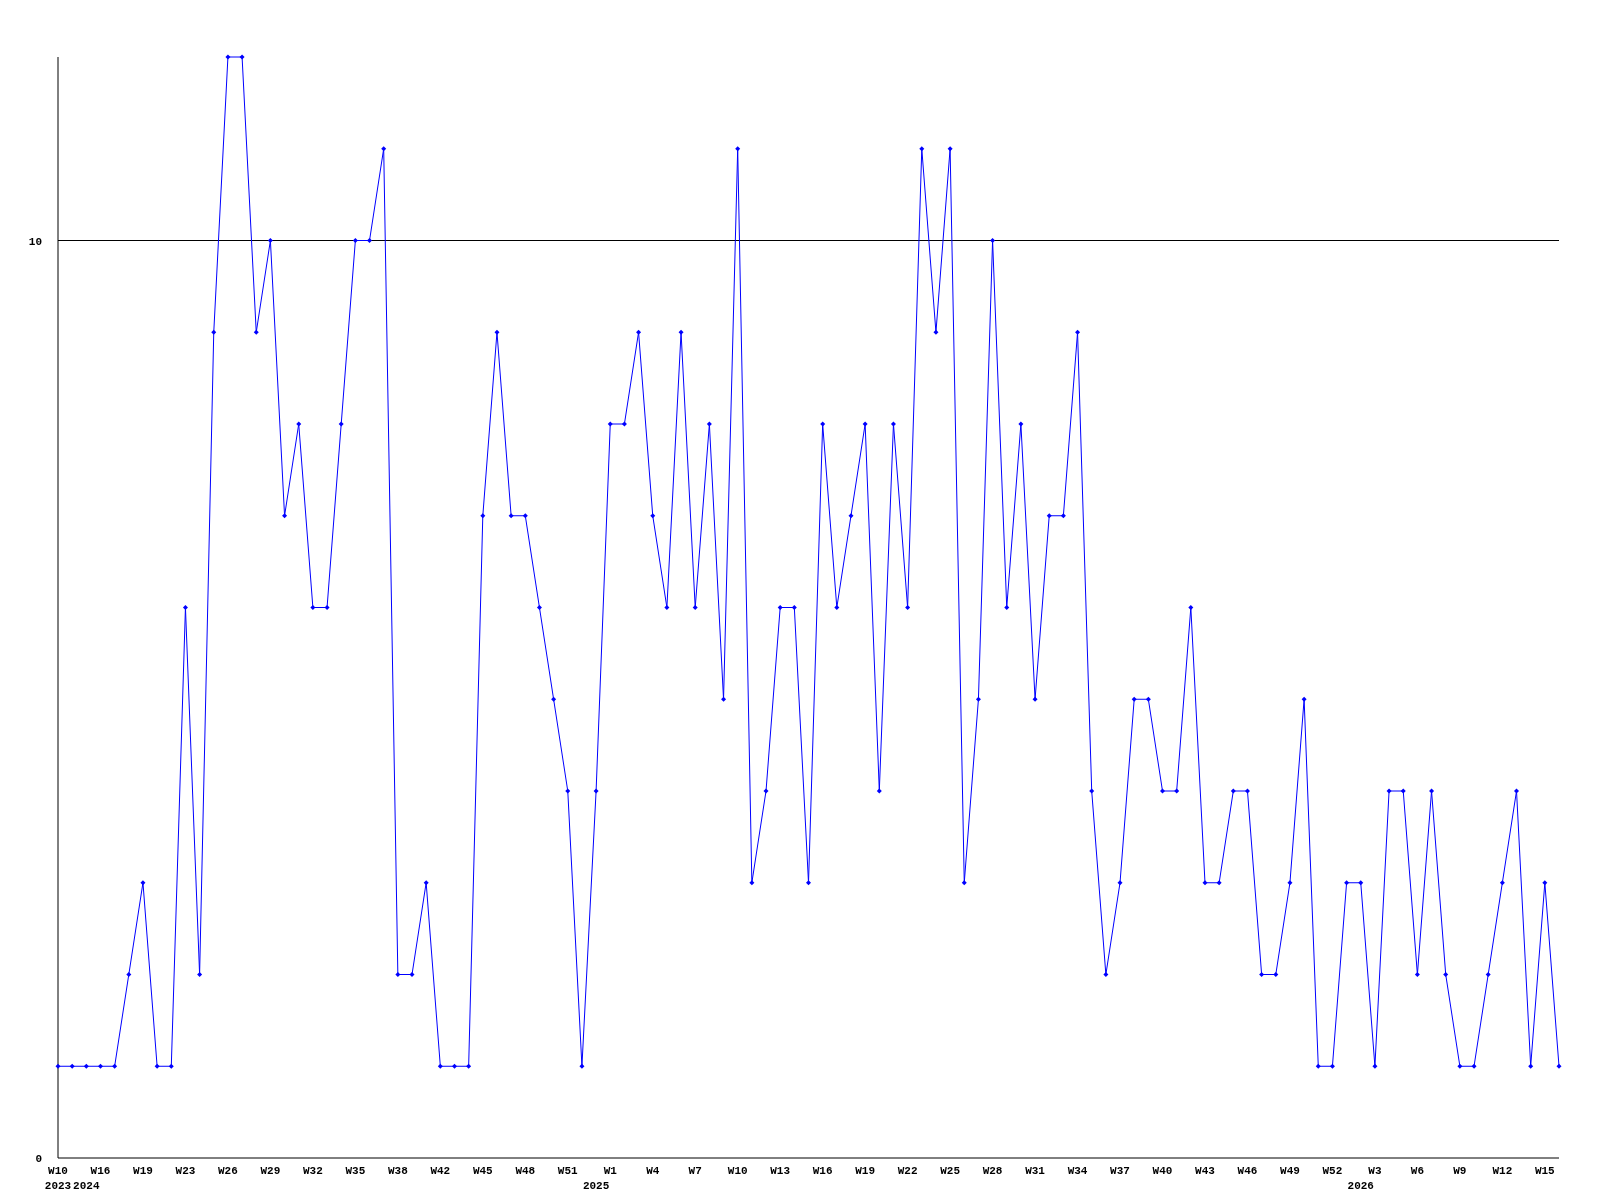 Image resolution: width=1600 pixels, height=1200 pixels. Describe the element at coordinates (1247, 1171) in the screenshot. I see `x-tick-label: W46` at that location.